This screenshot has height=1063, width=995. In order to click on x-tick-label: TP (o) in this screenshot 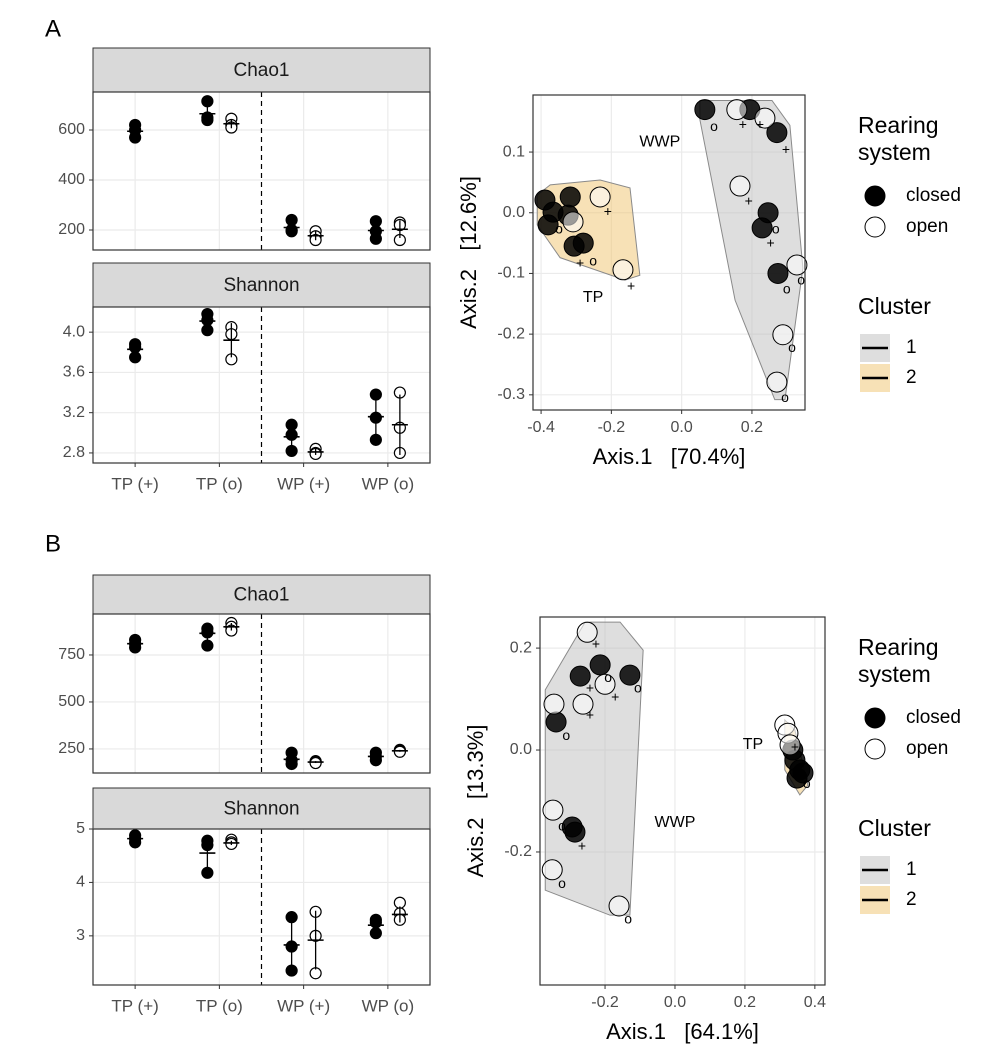, I will do `click(219, 483)`.